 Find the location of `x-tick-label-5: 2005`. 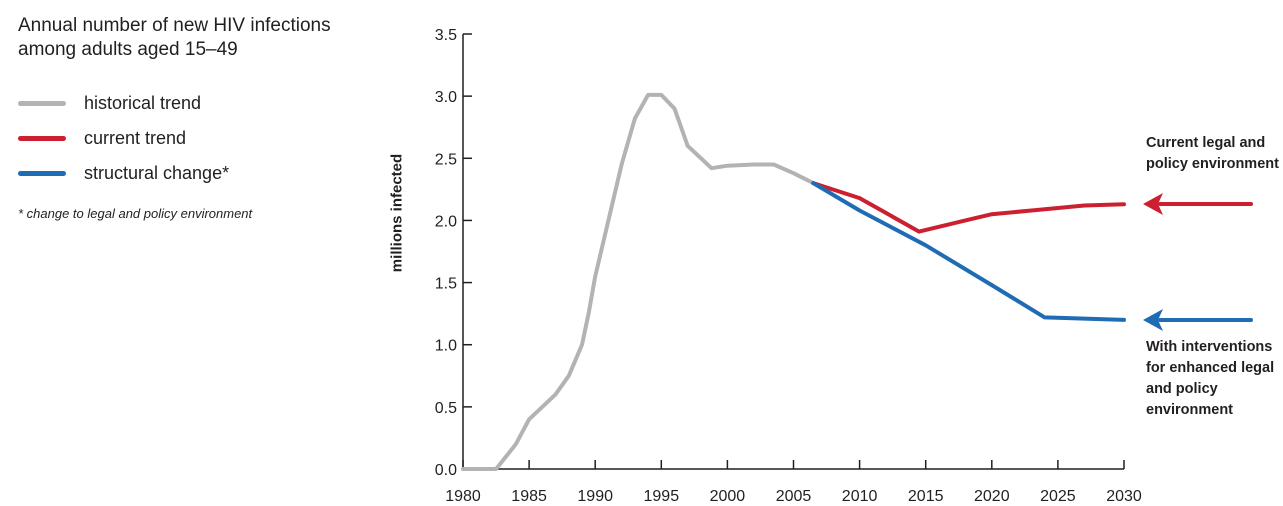

x-tick-label-5: 2005 is located at coordinates (794, 496).